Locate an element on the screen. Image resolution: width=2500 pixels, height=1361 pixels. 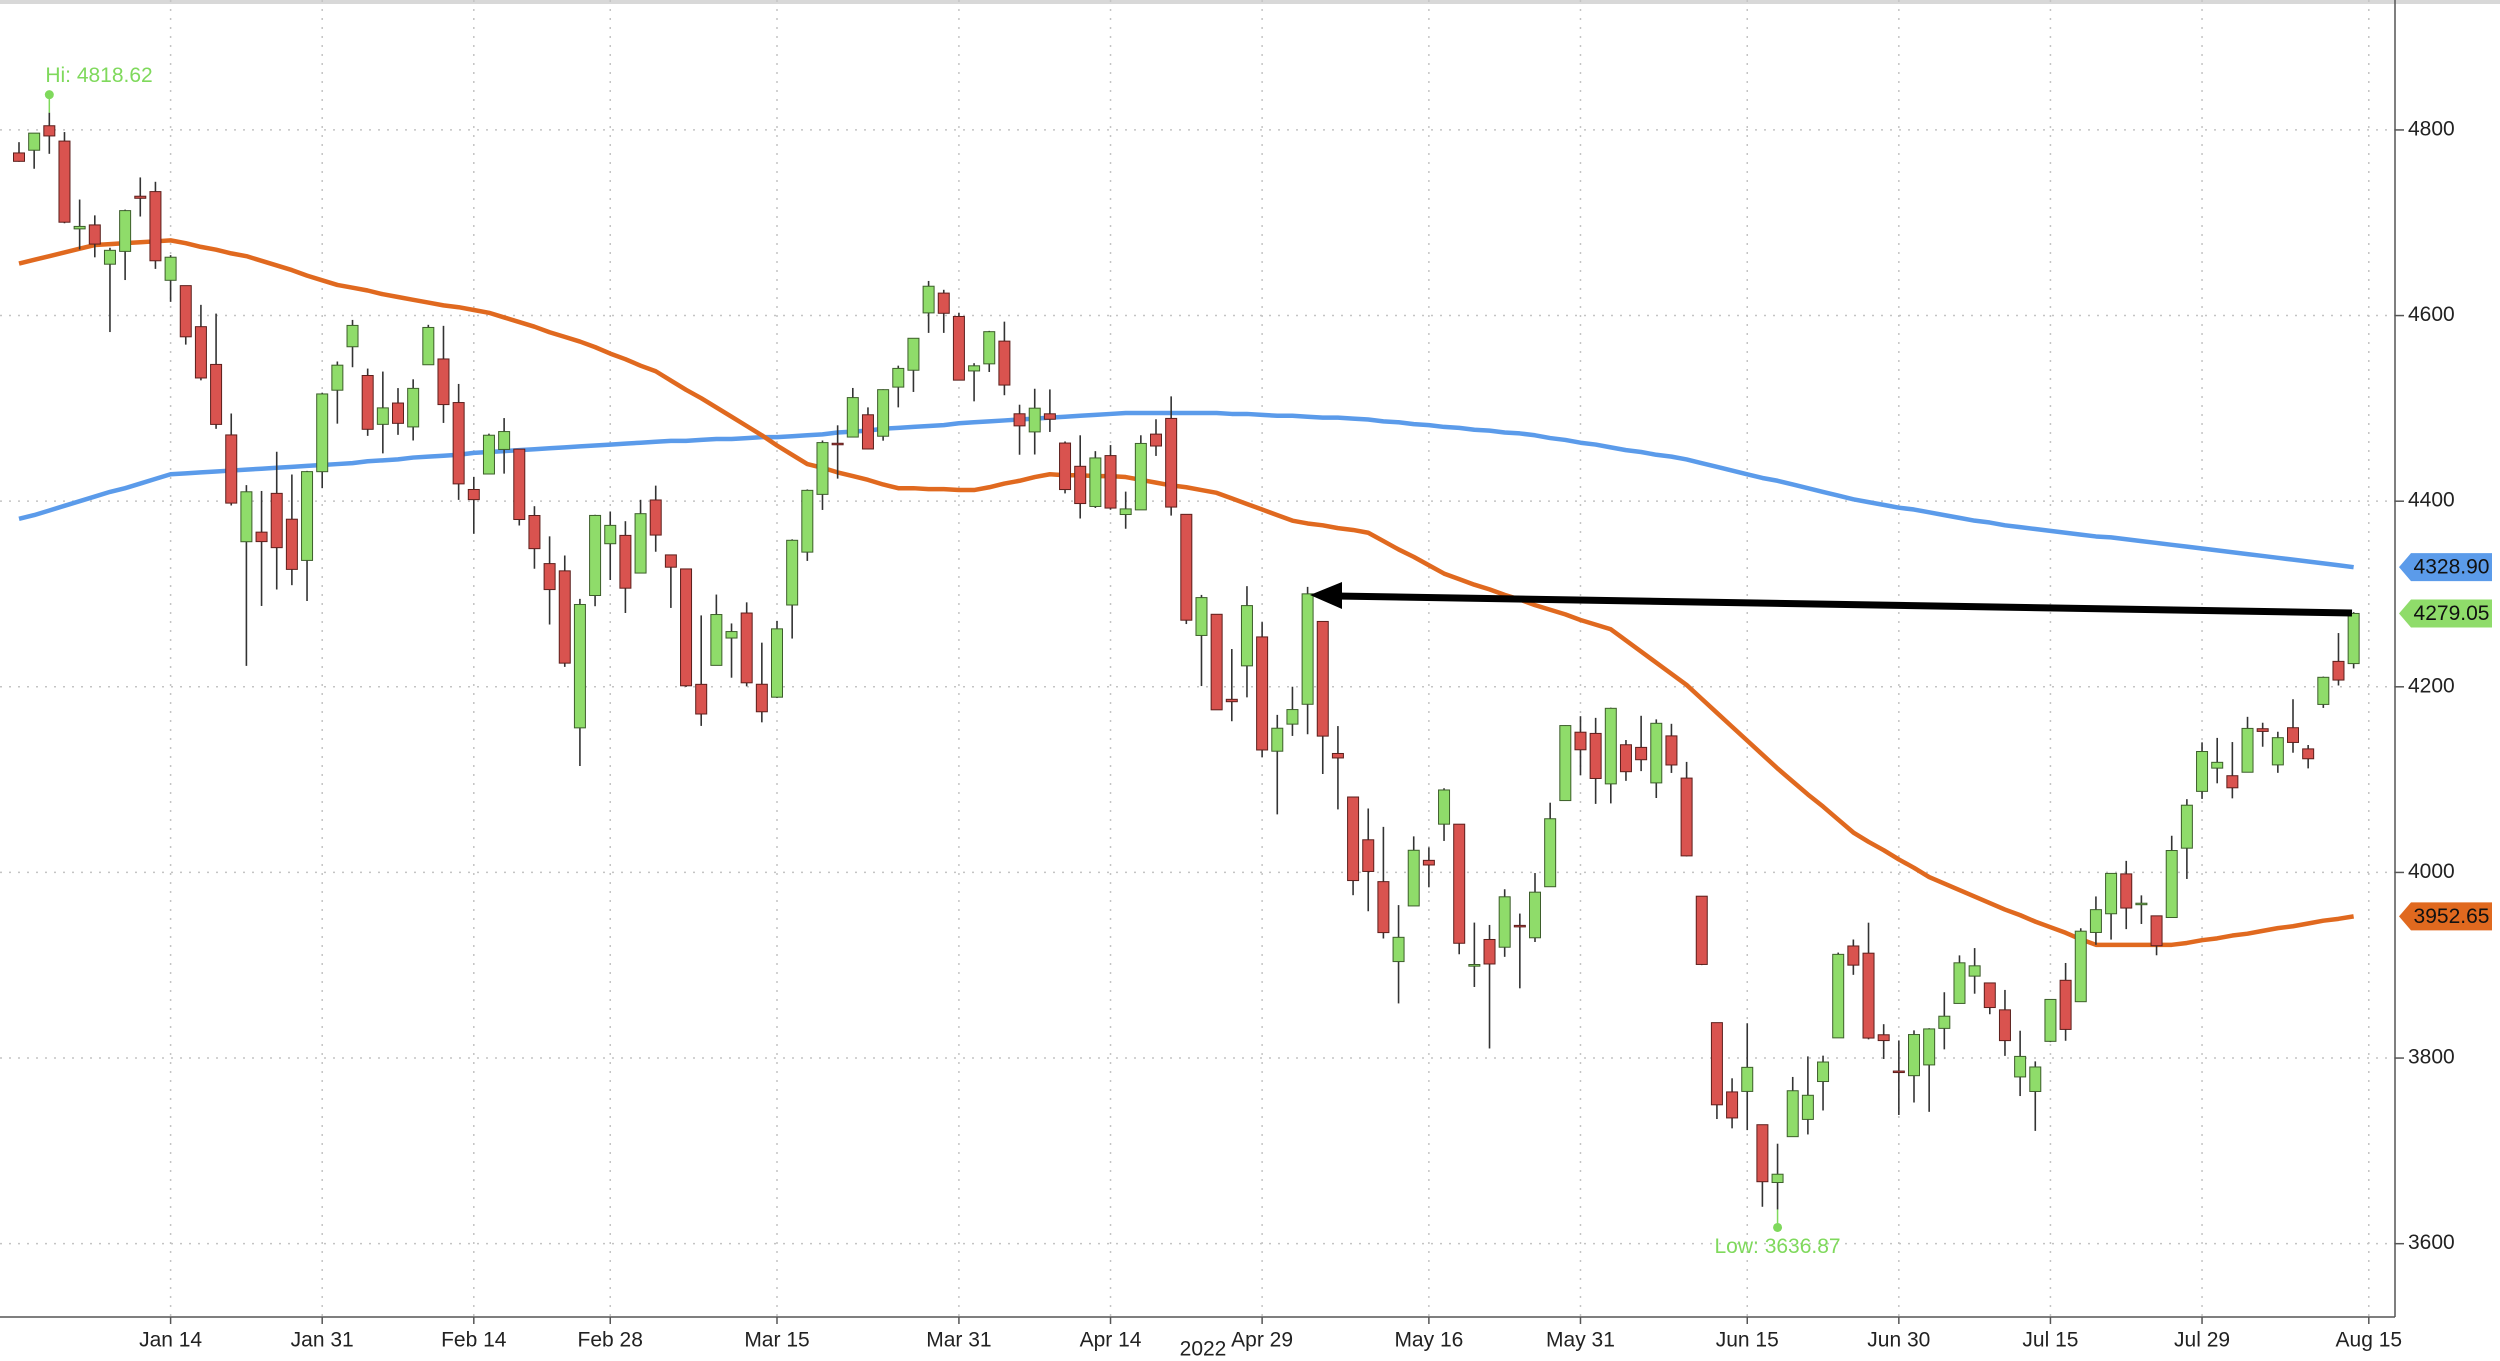
y-tick-label: 4600 is located at coordinates (2431, 314).